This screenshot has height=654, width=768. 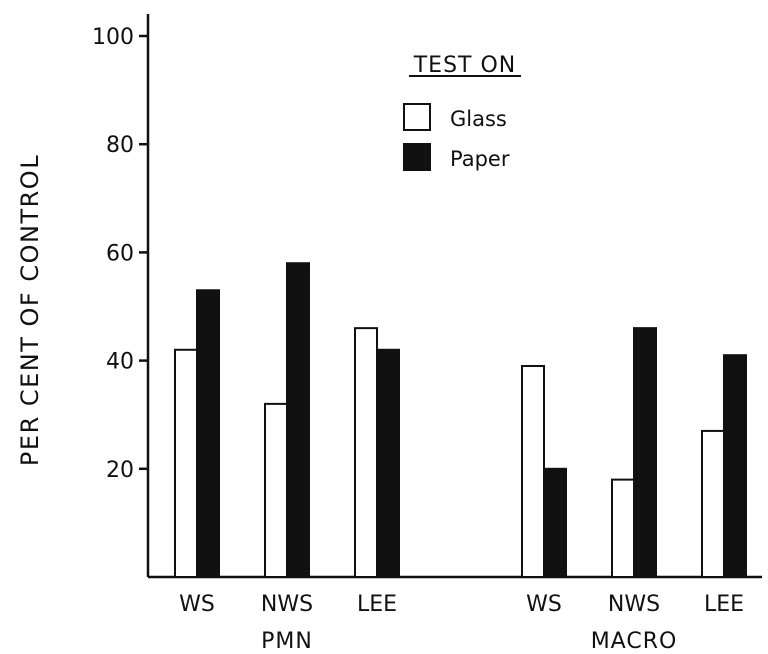 What do you see at coordinates (298, 420) in the screenshot?
I see `bar-paper-pmn-nws` at bounding box center [298, 420].